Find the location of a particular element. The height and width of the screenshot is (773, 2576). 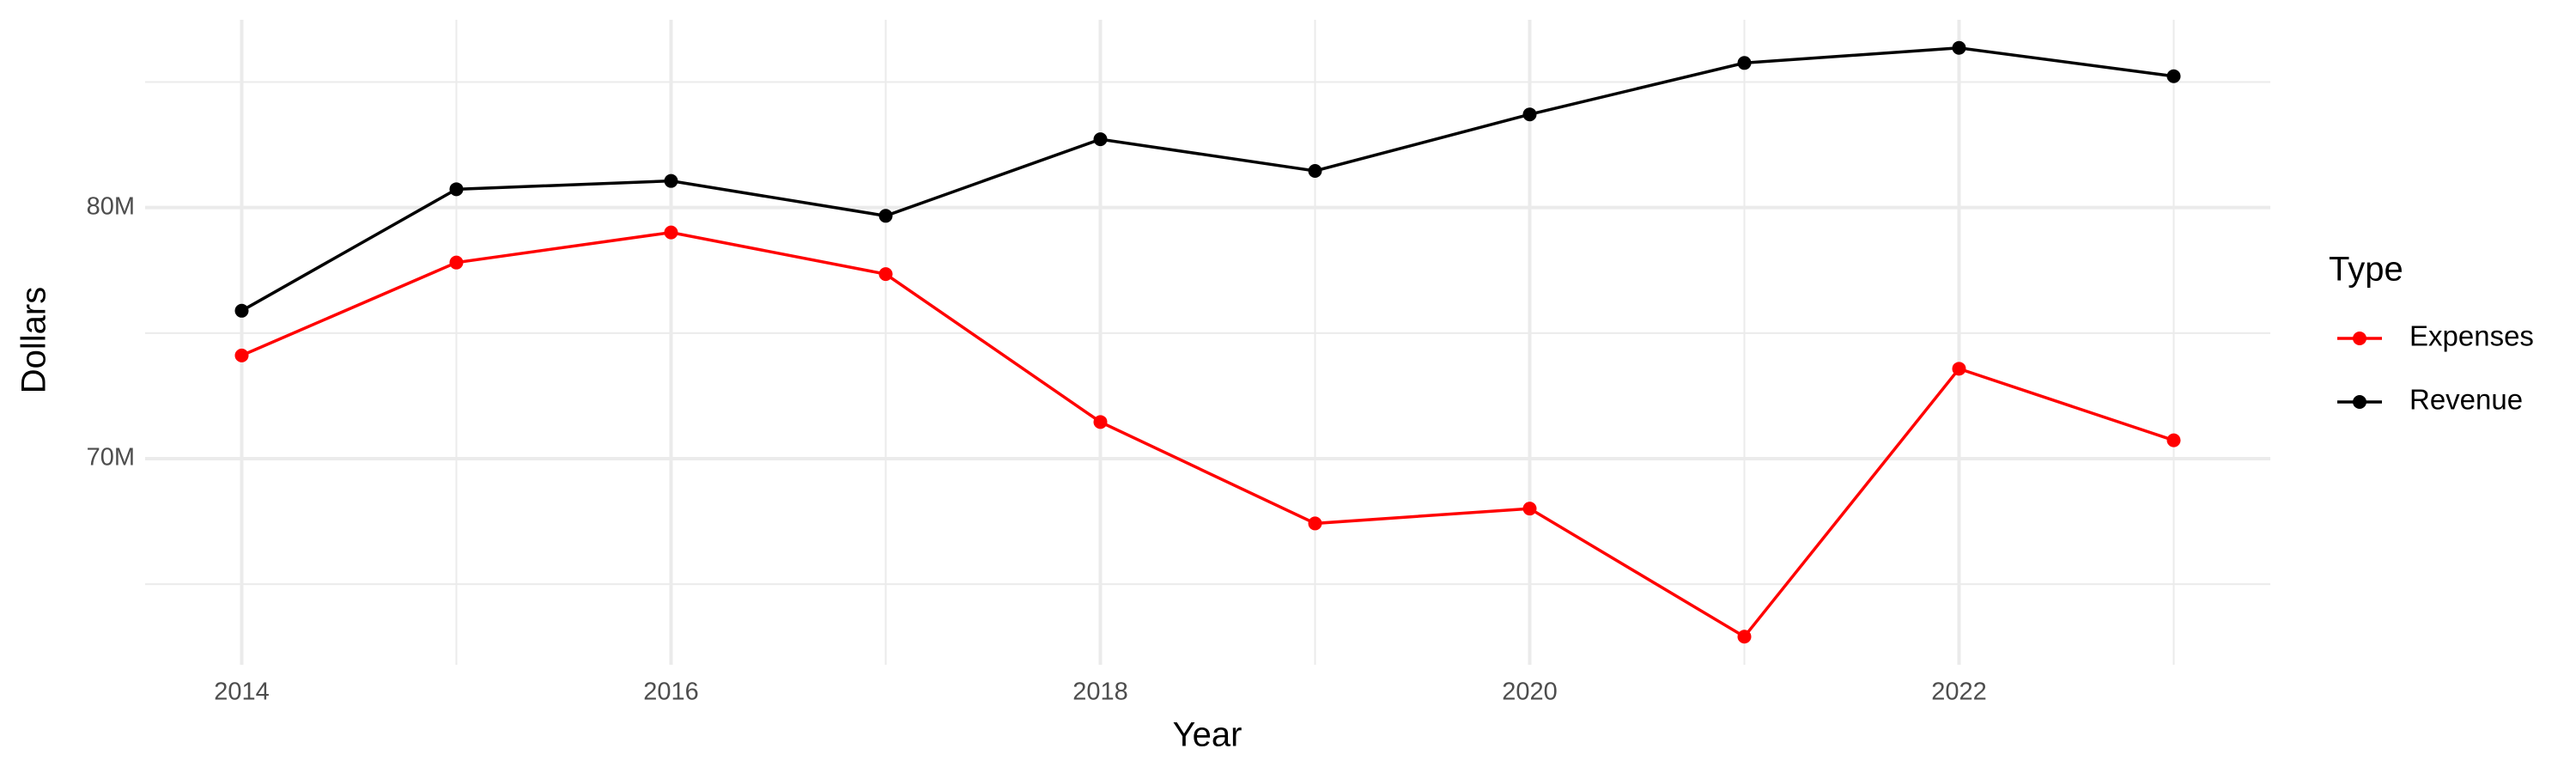

x-axis-title: Year is located at coordinates (1207, 735).